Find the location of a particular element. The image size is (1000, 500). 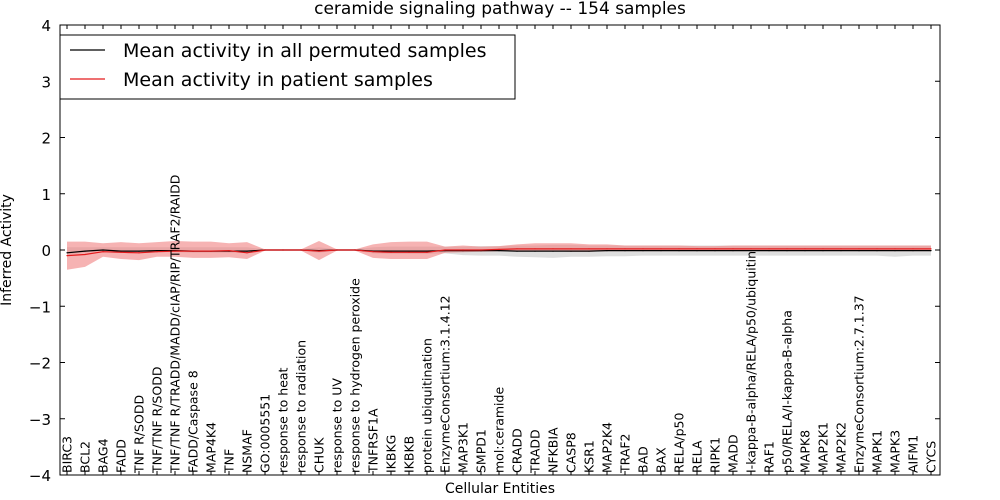

x-tick-label: RIPK1 is located at coordinates (715, 455).